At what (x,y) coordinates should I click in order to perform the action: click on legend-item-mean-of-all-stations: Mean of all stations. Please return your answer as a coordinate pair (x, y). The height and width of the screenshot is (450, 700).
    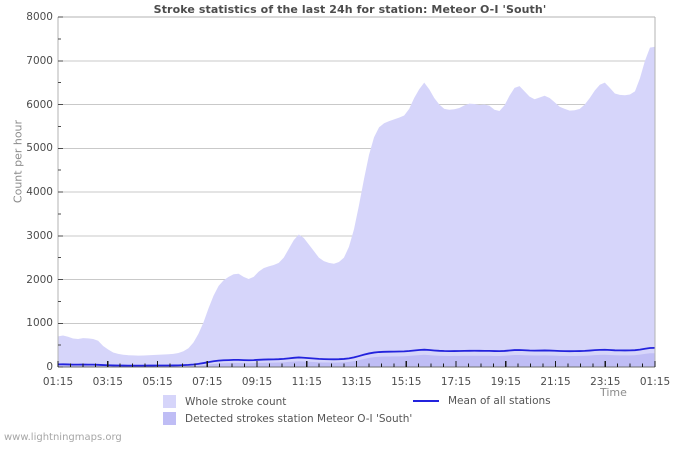
    Looking at the image, I should click on (482, 401).